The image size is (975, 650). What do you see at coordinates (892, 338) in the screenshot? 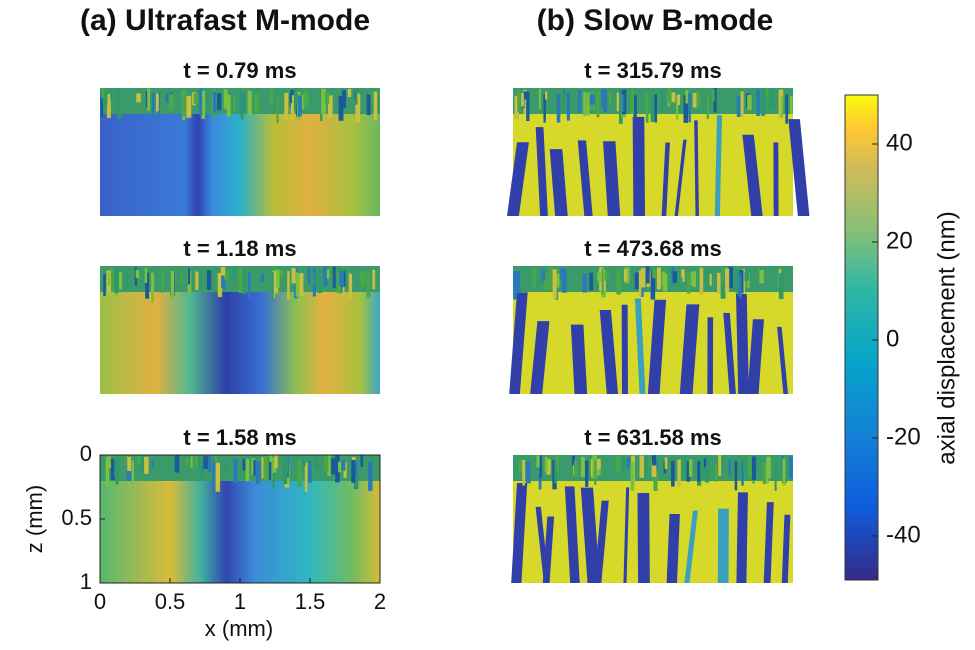
I see `colorbar-tick-label: 0` at bounding box center [892, 338].